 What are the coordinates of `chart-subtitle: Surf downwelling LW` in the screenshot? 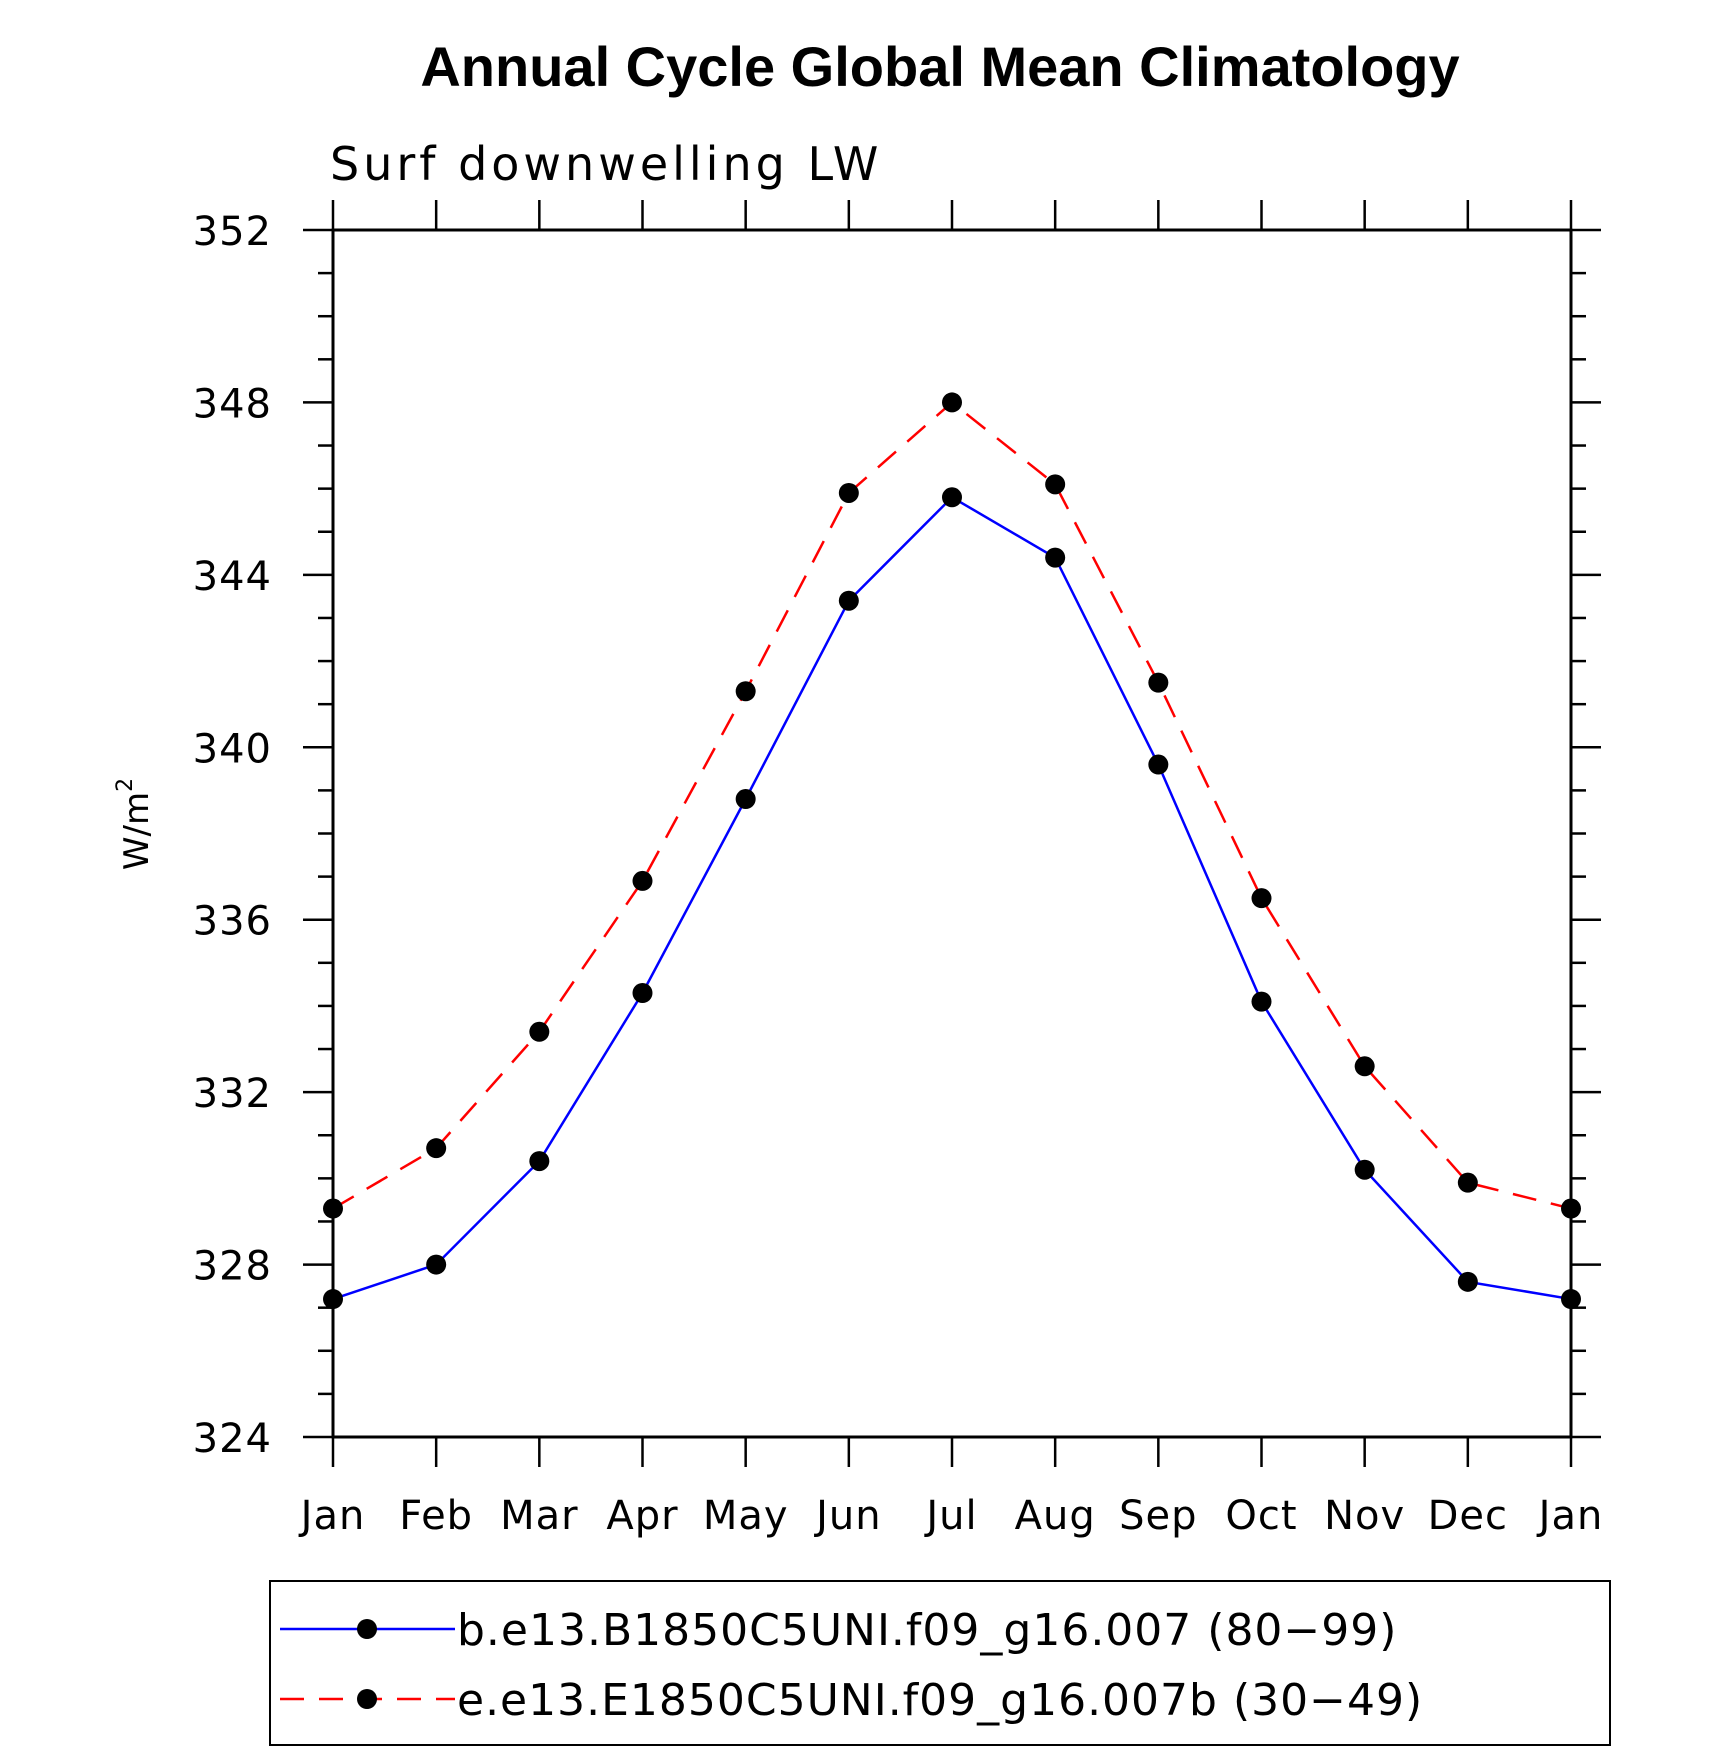 It's located at (606, 164).